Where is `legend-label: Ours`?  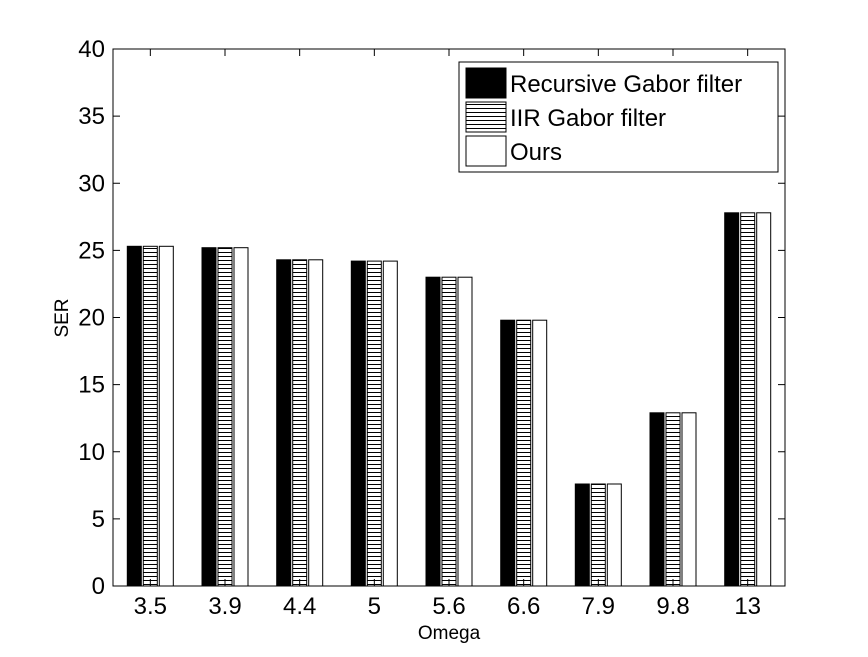
legend-label: Ours is located at coordinates (536, 152).